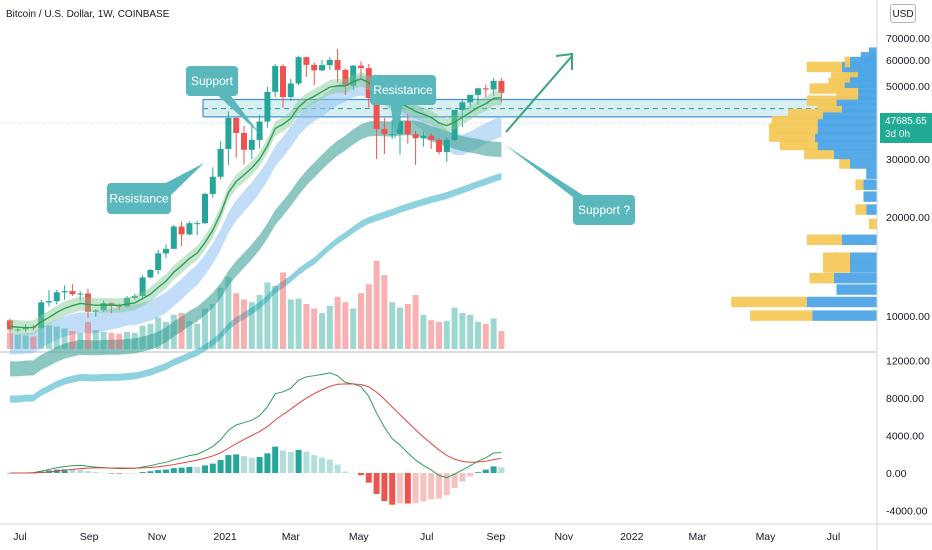 Image resolution: width=932 pixels, height=550 pixels. I want to click on macd-tick-label: 12000.00, so click(908, 362).